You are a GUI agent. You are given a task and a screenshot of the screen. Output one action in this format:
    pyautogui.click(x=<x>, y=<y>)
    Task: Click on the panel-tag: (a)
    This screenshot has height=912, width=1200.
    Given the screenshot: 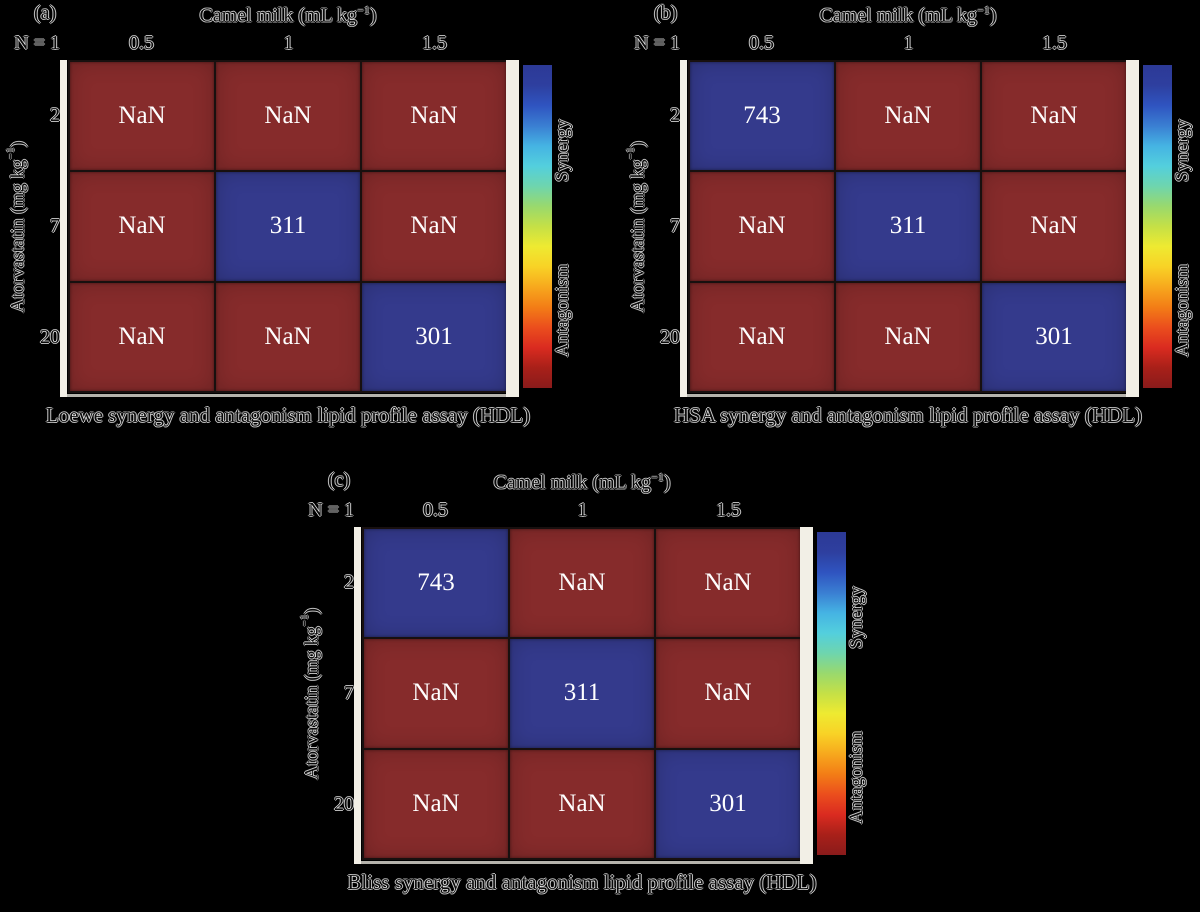 What is the action you would take?
    pyautogui.click(x=45, y=13)
    